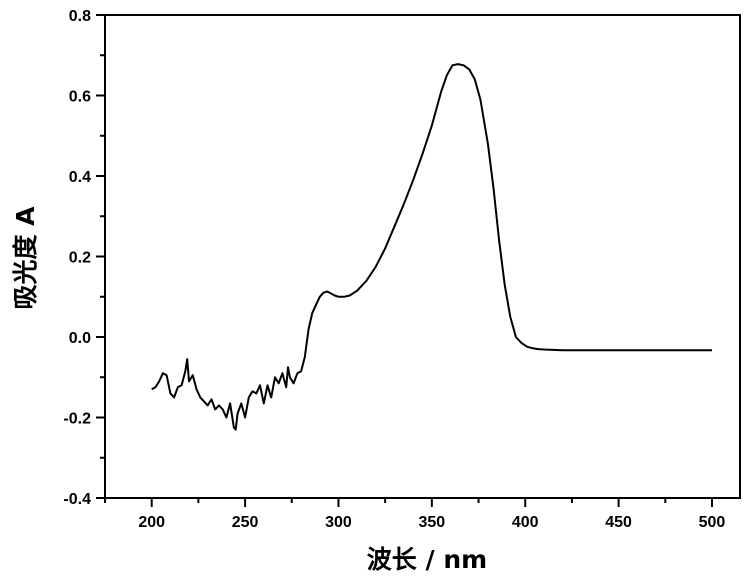 This screenshot has width=750, height=580. Describe the element at coordinates (25, 258) in the screenshot. I see `y-axis-label: 吸光度 A` at that location.